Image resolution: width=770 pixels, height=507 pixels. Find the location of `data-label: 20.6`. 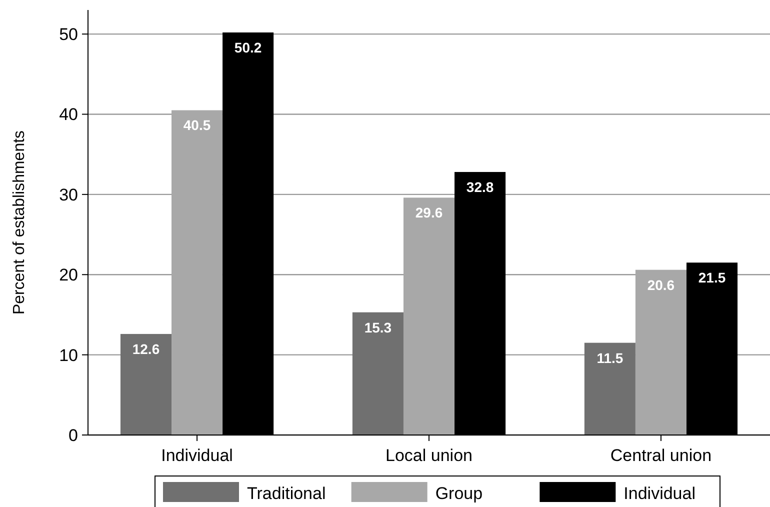

data-label: 20.6 is located at coordinates (661, 284).